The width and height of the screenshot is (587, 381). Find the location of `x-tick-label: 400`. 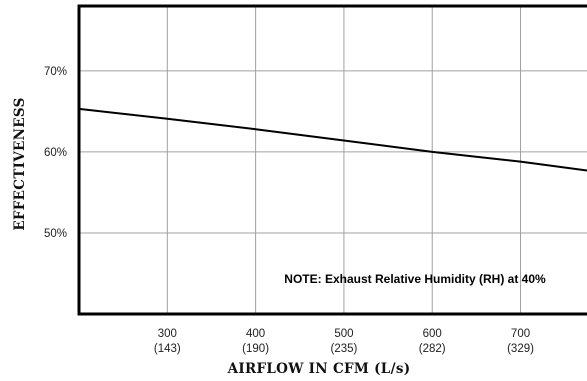

x-tick-label: 400 is located at coordinates (255, 334).